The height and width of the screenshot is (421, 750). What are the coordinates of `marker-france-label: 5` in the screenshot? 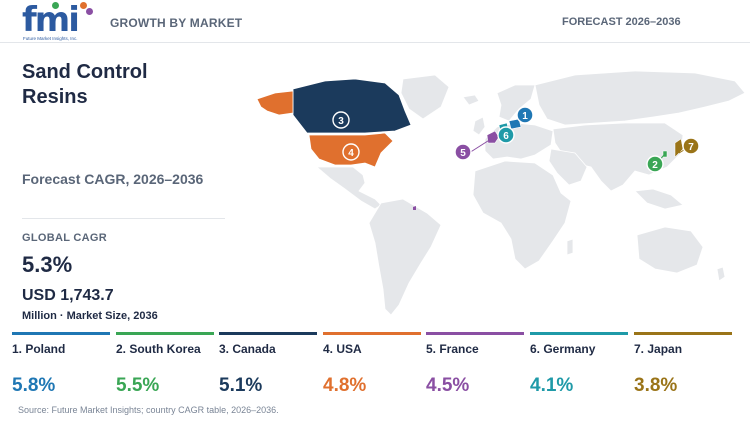 It's located at (463, 153).